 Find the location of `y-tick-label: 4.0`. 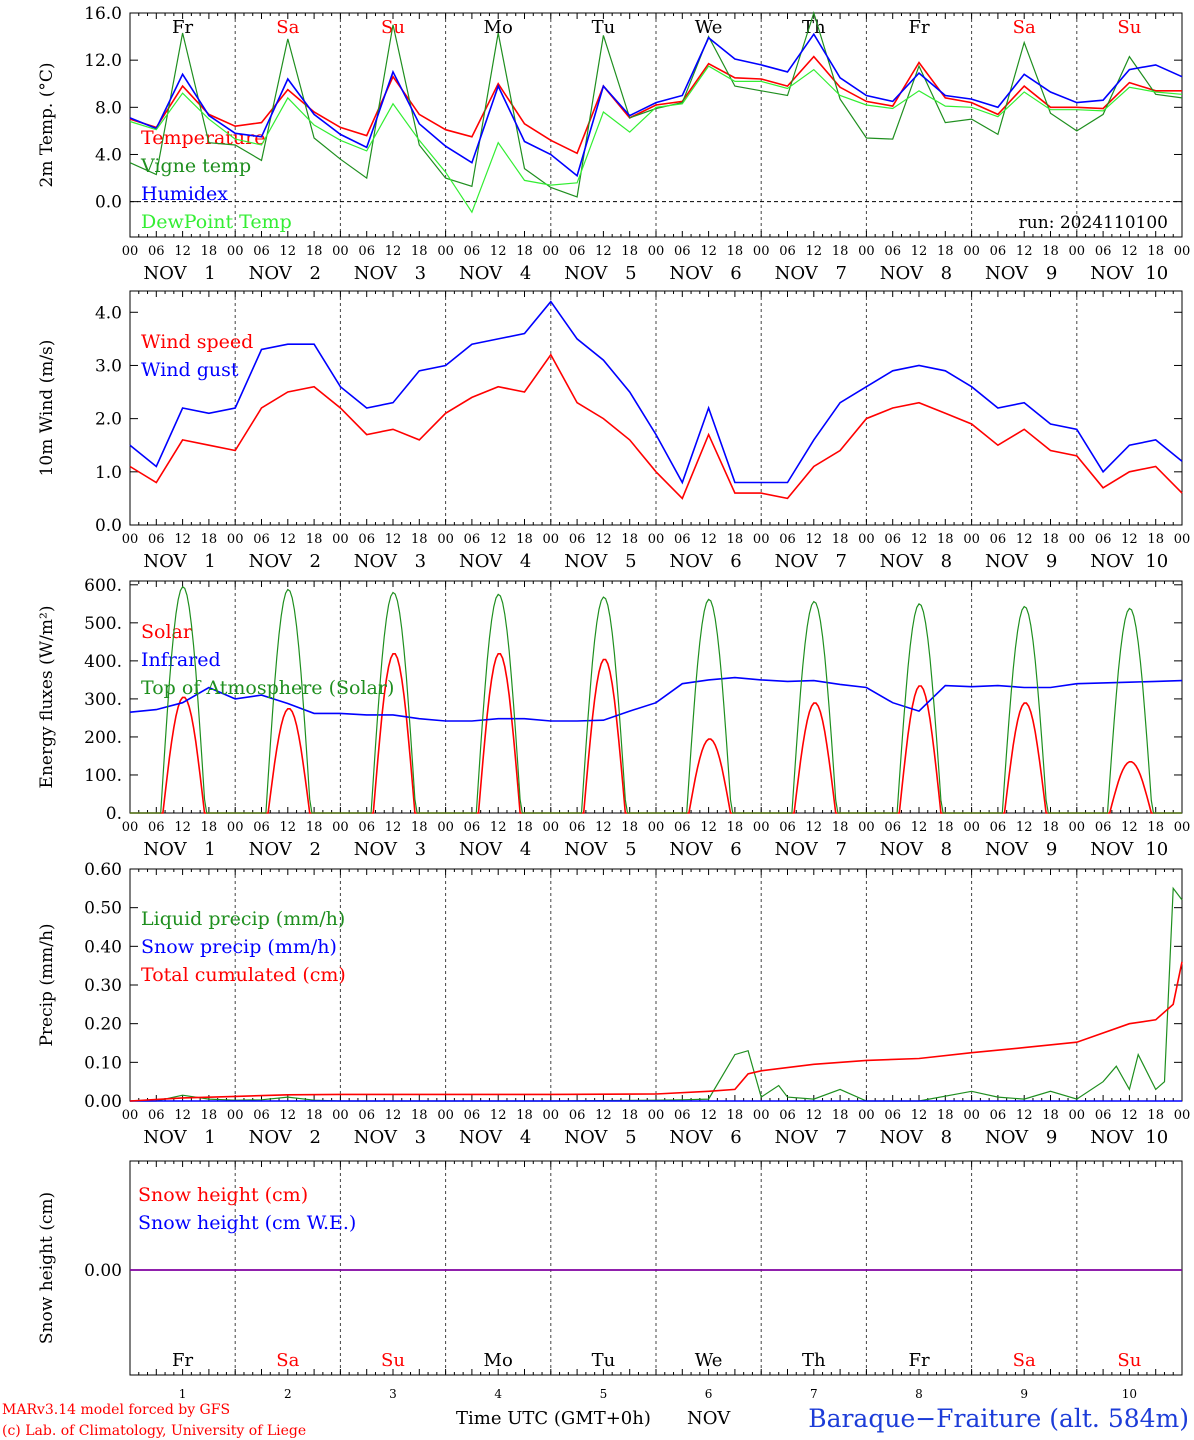

y-tick-label: 4.0 is located at coordinates (108, 155).